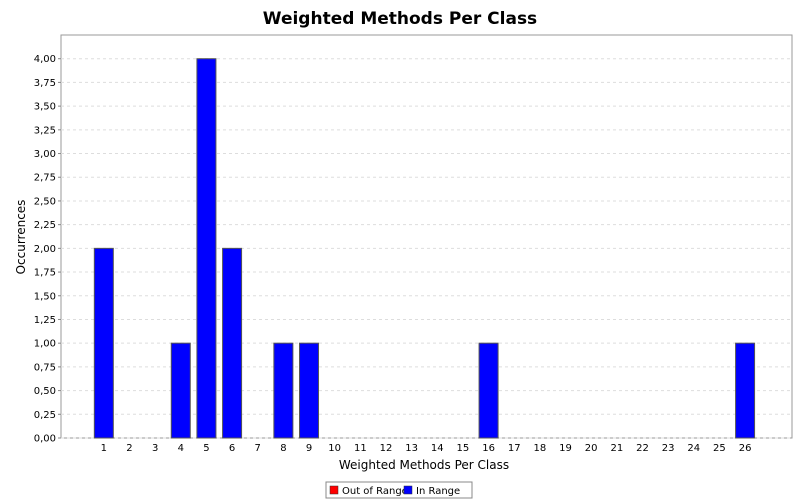 This screenshot has width=800, height=500. I want to click on y-tick-label: 0,00, so click(45, 439).